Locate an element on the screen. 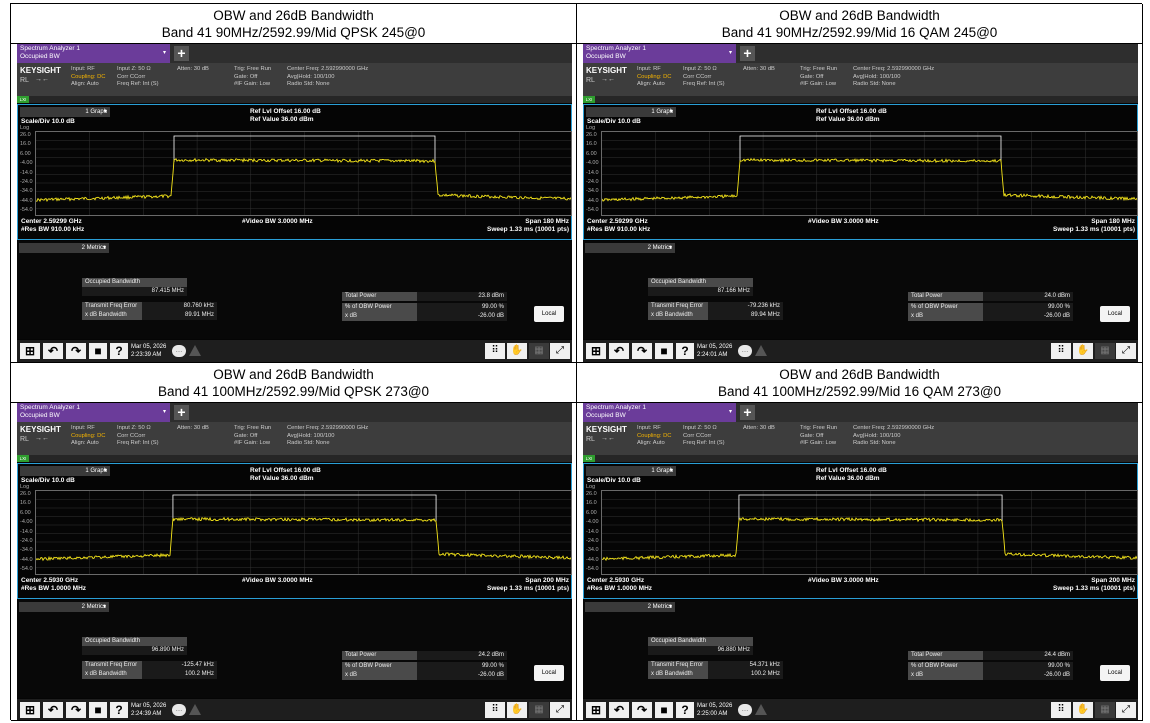 This screenshot has height=723, width=1150. total-power-value: 24.4 dBm is located at coordinates (1028, 655).